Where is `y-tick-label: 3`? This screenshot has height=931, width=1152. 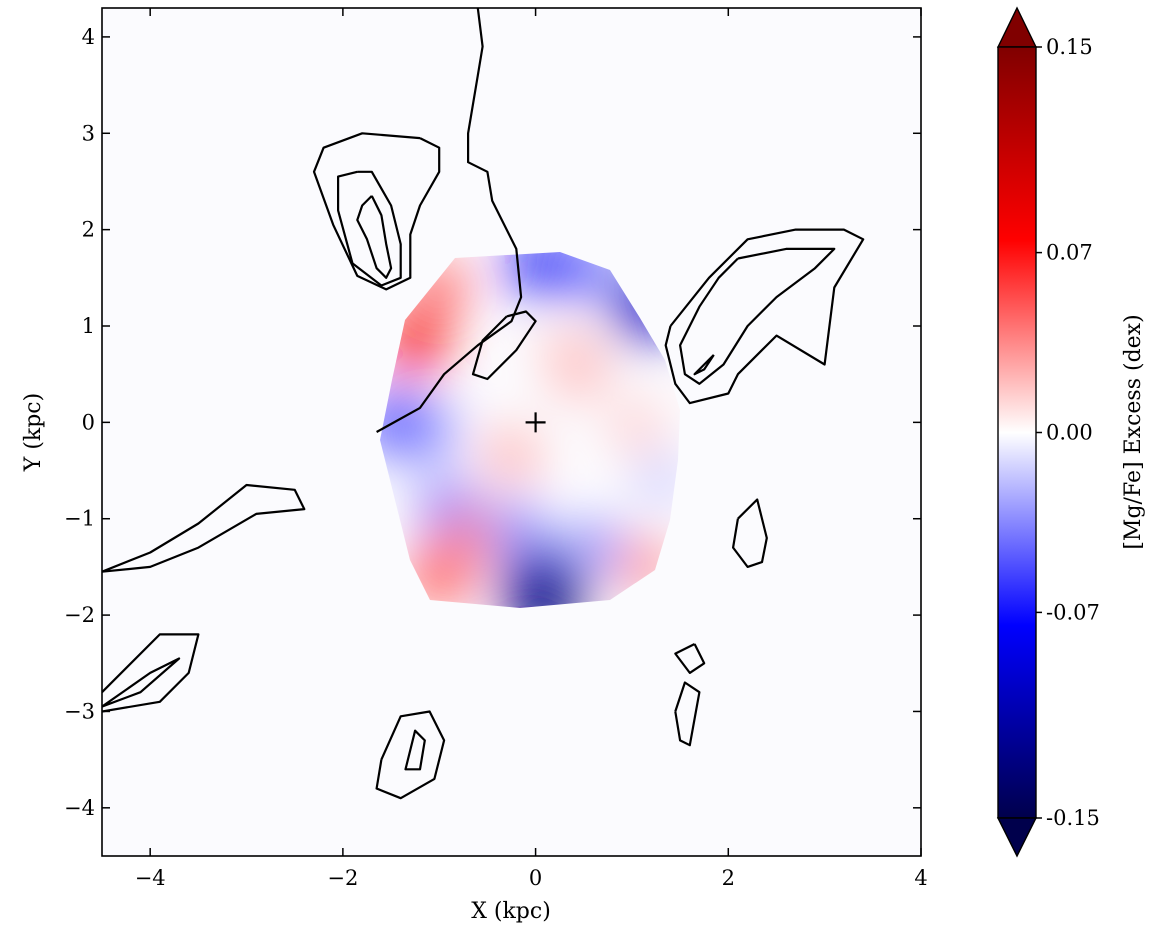
y-tick-label: 3 is located at coordinates (88, 133).